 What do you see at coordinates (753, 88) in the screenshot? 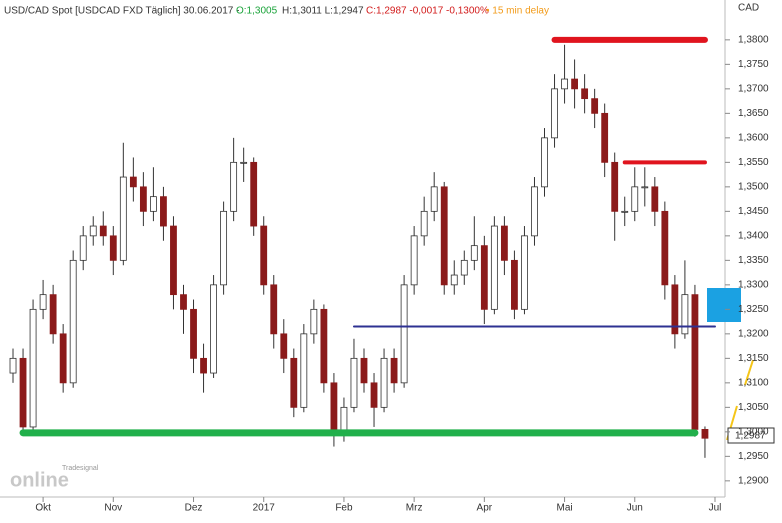
I see `y-tick-label: 1,3700` at bounding box center [753, 88].